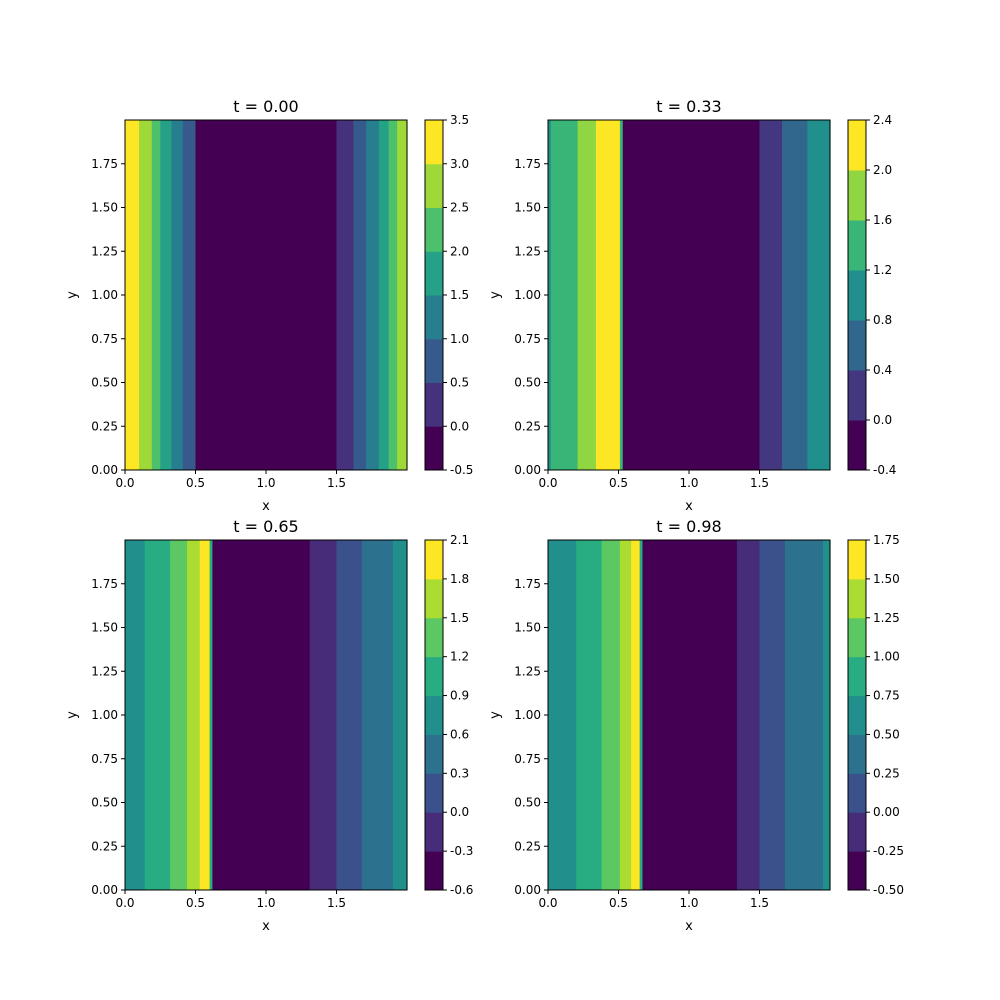 This screenshot has width=1000, height=1000. Describe the element at coordinates (882, 370) in the screenshot. I see `colorbar-tick-label: 0.4` at that location.